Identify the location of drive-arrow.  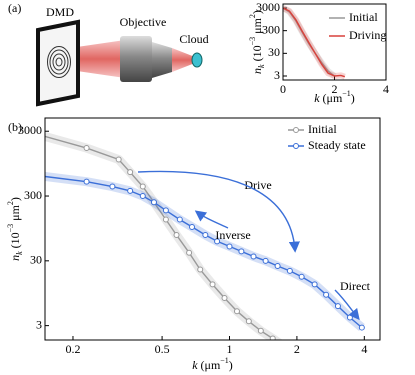
(218, 211).